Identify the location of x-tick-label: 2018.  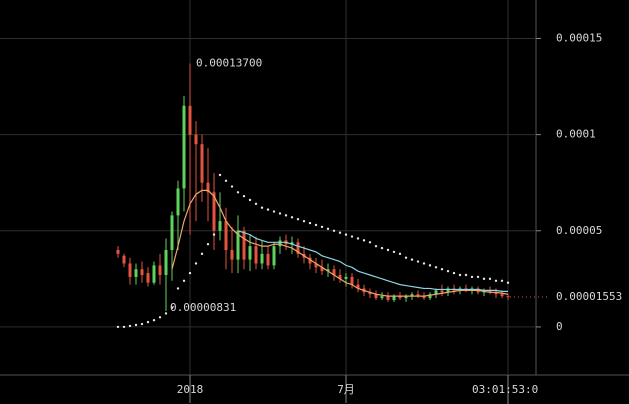
(190, 389).